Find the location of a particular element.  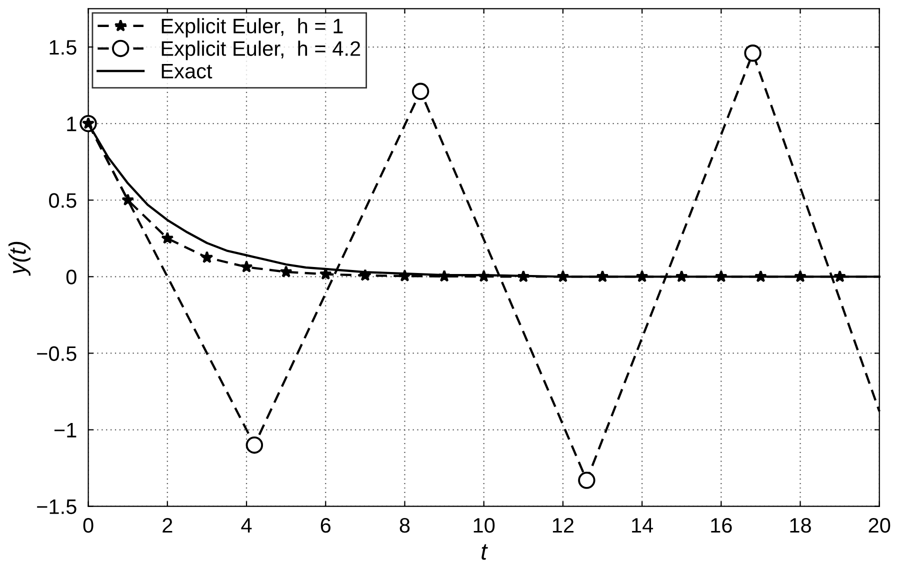

y-tick-label: 1.5 is located at coordinates (63, 47).